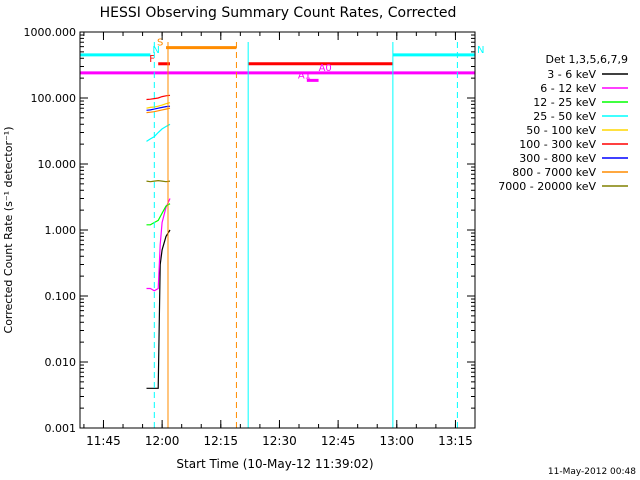  Describe the element at coordinates (554, 172) in the screenshot. I see `legend-entry: 800 - 7000 keV` at that location.